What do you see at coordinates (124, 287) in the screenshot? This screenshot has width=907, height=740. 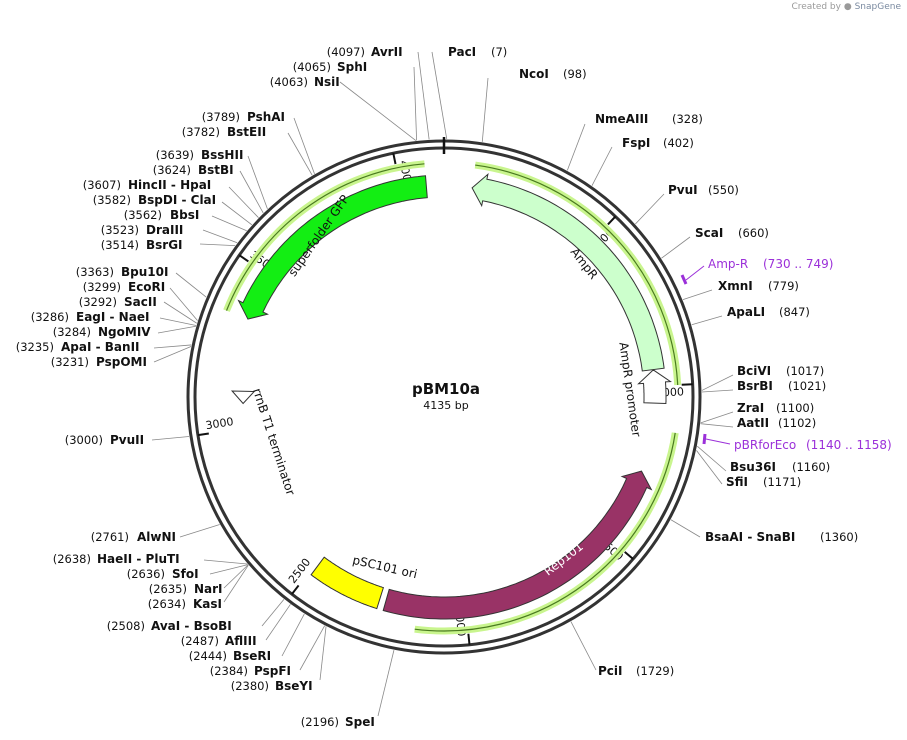 I see `site-ecori: (3299) EcoRI` at bounding box center [124, 287].